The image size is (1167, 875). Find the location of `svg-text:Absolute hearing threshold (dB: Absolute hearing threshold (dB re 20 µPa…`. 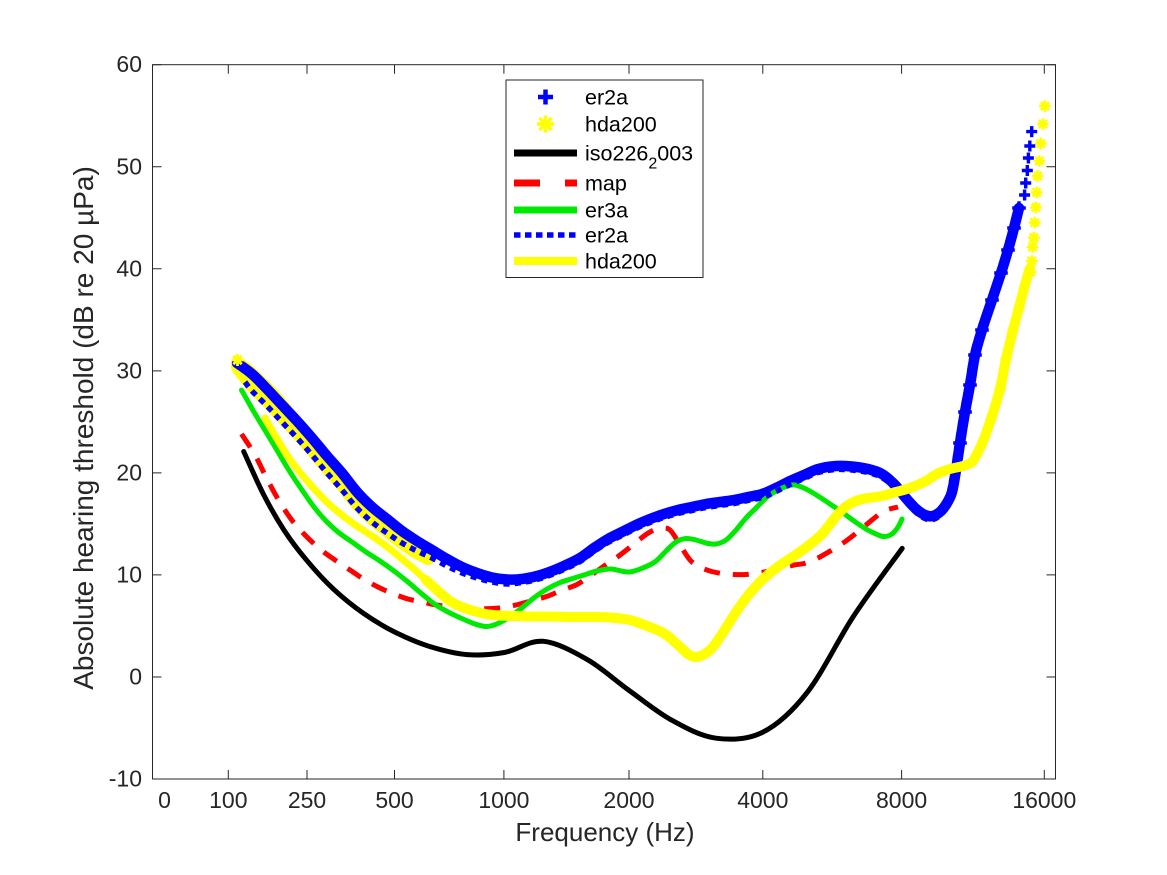

svg-text:Absolute hearing threshold (dB: Absolute hearing threshold (dB re 20 µPa… is located at coordinates (83, 428).